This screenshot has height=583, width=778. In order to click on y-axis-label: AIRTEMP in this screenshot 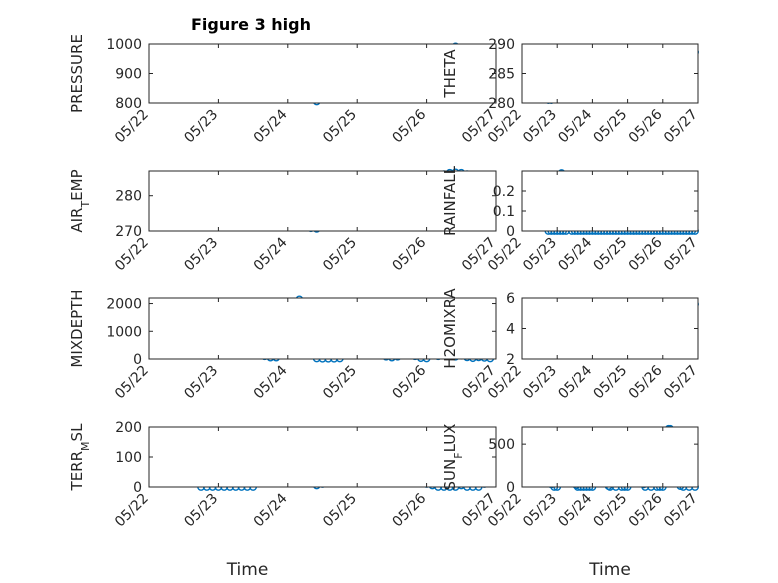, I will do `click(80, 200)`.